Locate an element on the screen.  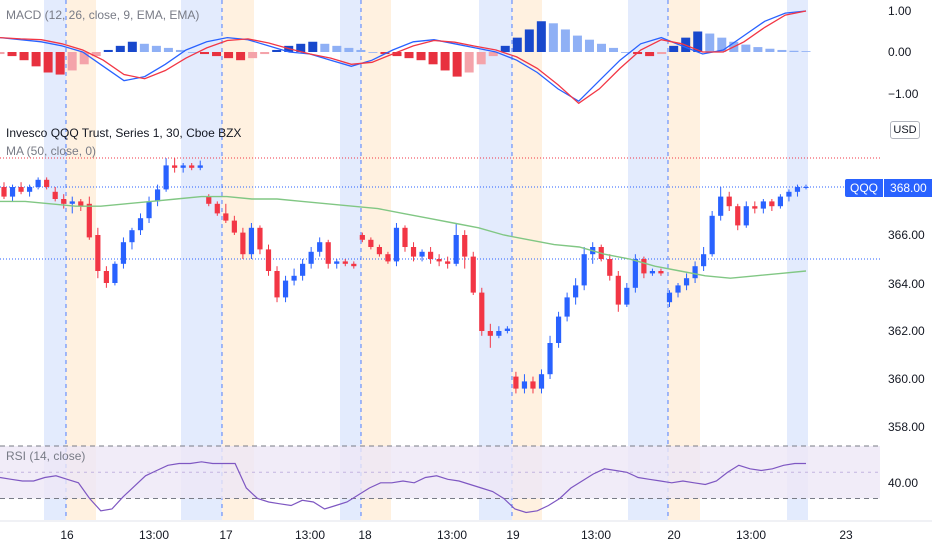
price-axis-tick: 358.00 is located at coordinates (906, 427).